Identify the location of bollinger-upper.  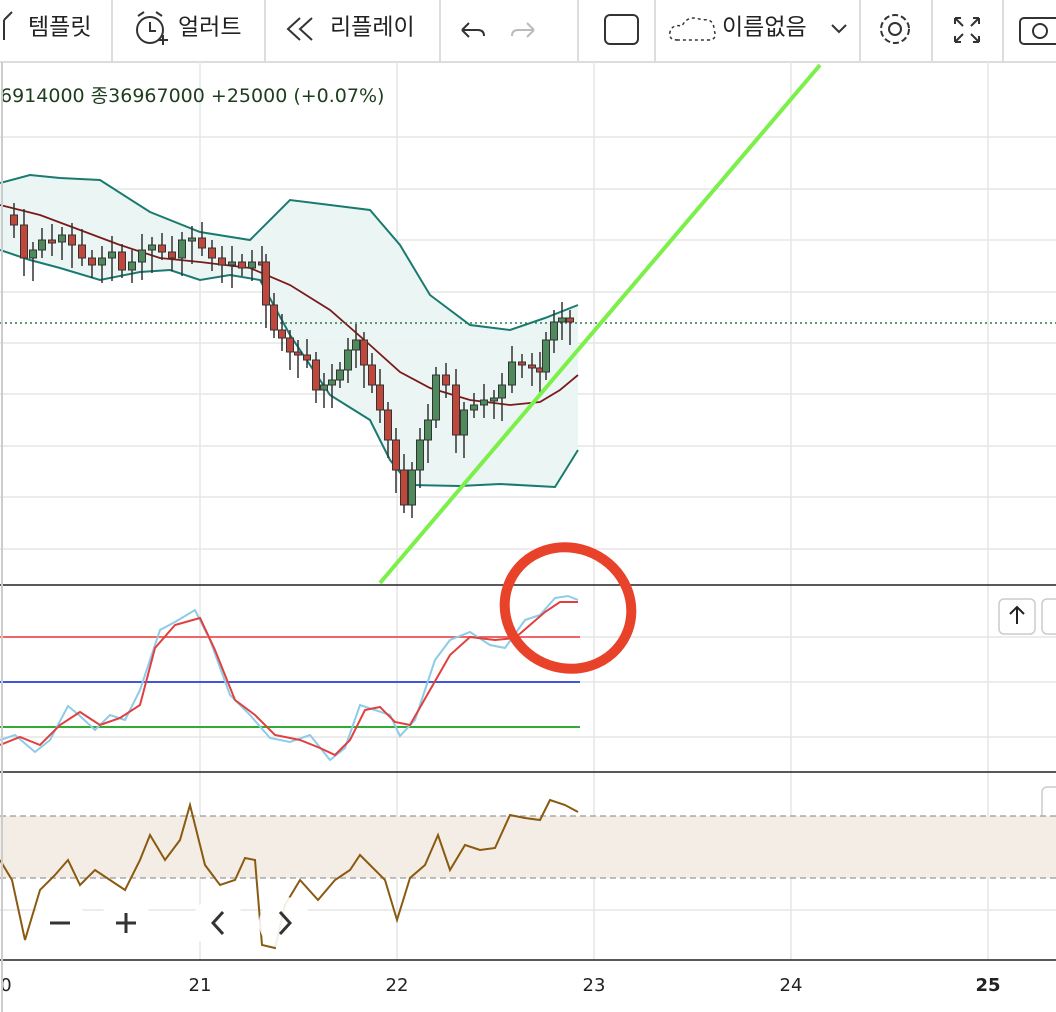
(289, 252).